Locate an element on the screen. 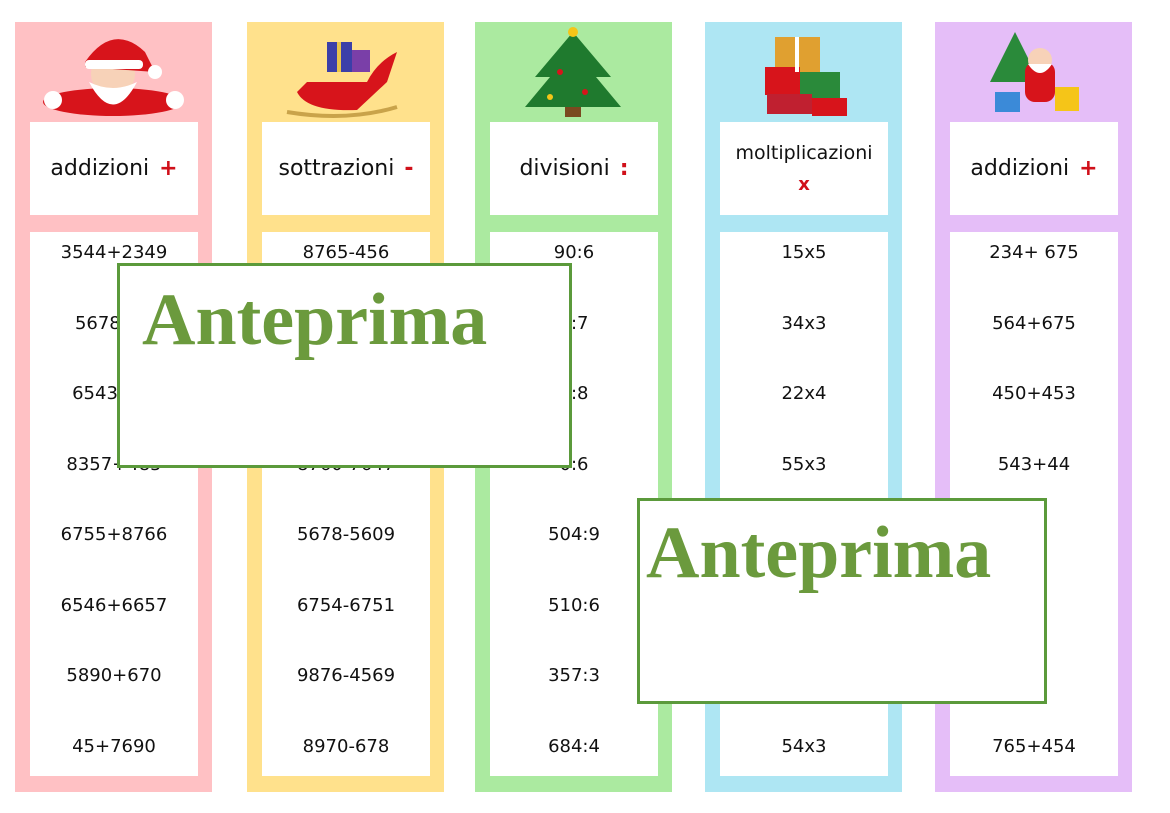 This screenshot has height=813, width=1170. exercise: 3544+2349 is located at coordinates (114, 252).